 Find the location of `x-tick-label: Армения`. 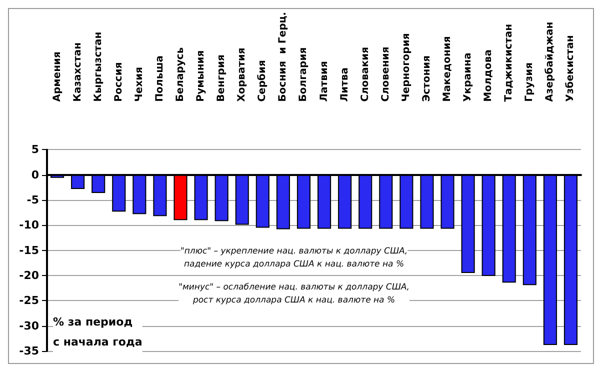

x-tick-label: Армения is located at coordinates (57, 77).